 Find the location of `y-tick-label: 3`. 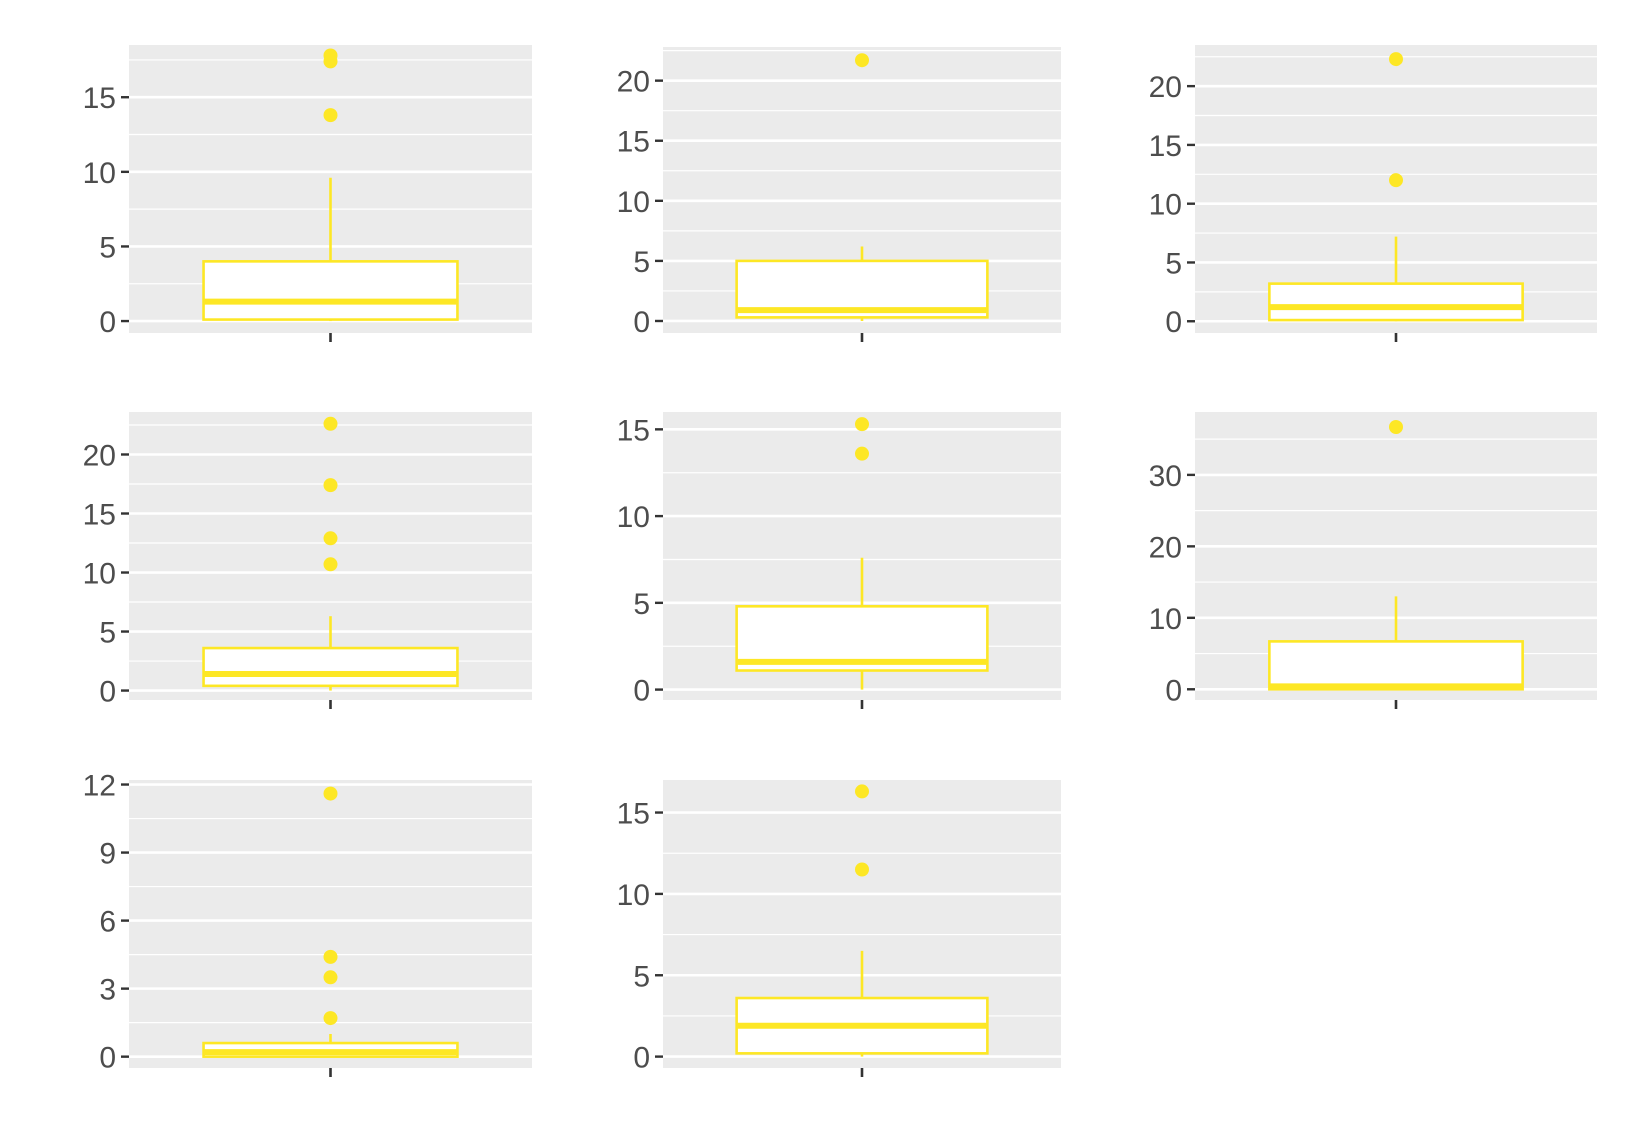

y-tick-label: 3 is located at coordinates (107, 990).